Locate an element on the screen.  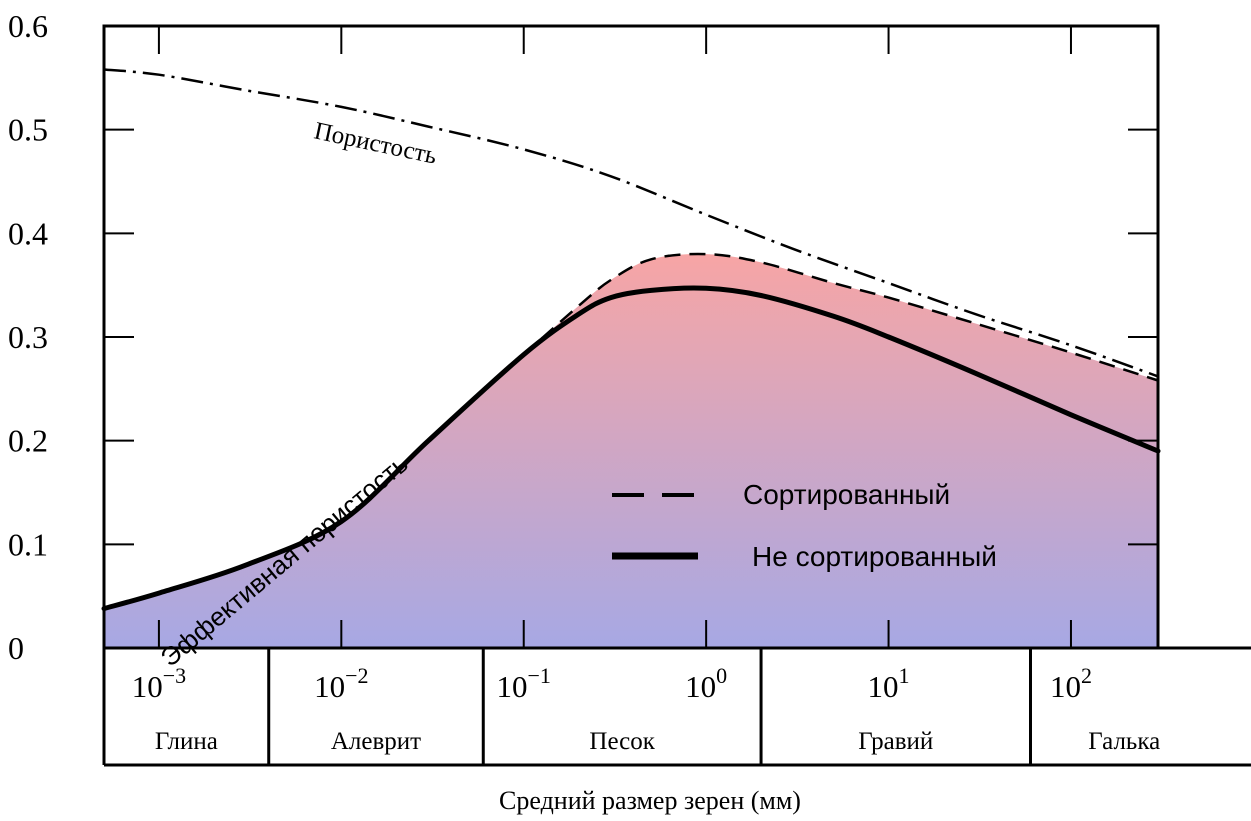
legend-unsorted-label: Не сортированный is located at coordinates (874, 556).